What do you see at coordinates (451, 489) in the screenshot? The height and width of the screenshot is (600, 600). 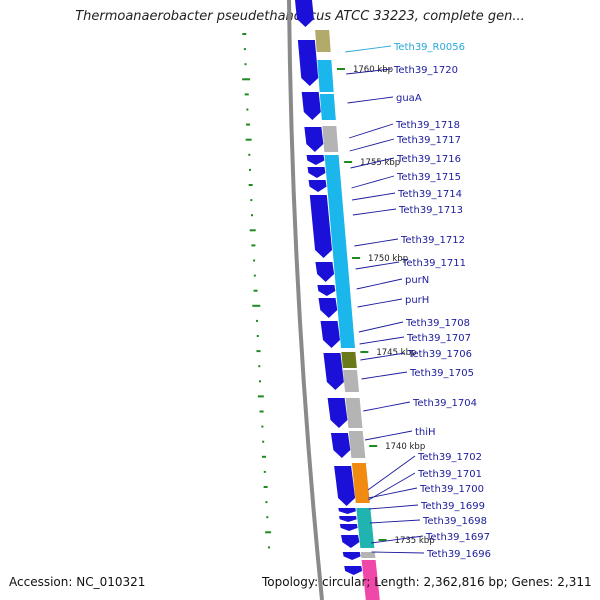 I see `gene-label: Teth39_1700` at bounding box center [451, 489].